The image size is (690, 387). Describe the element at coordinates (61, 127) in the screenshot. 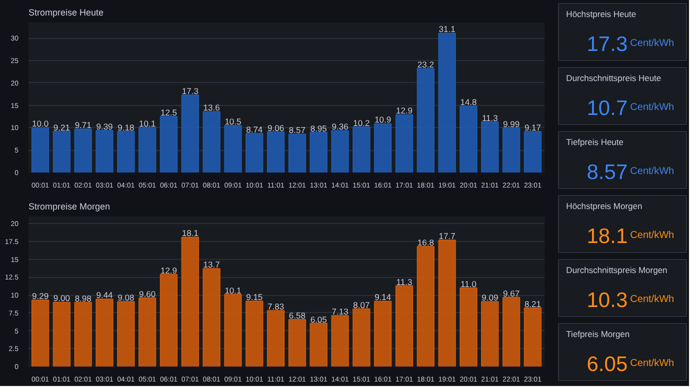

I see `data-label: 9.21` at that location.